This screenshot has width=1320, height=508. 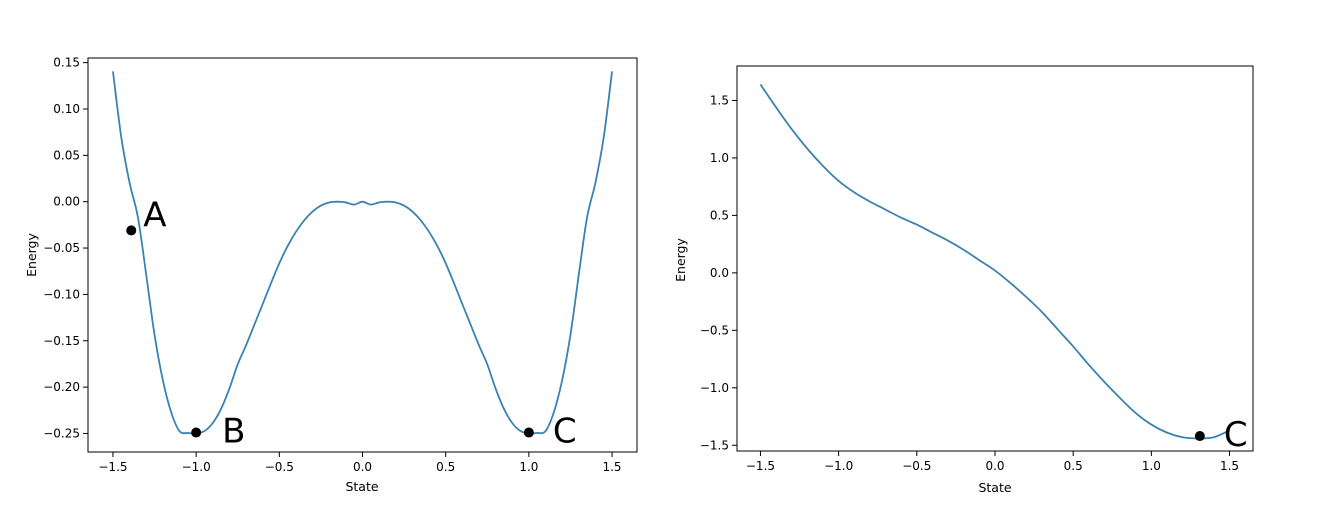 I want to click on y-tick-label: 0.10, so click(x=66, y=109).